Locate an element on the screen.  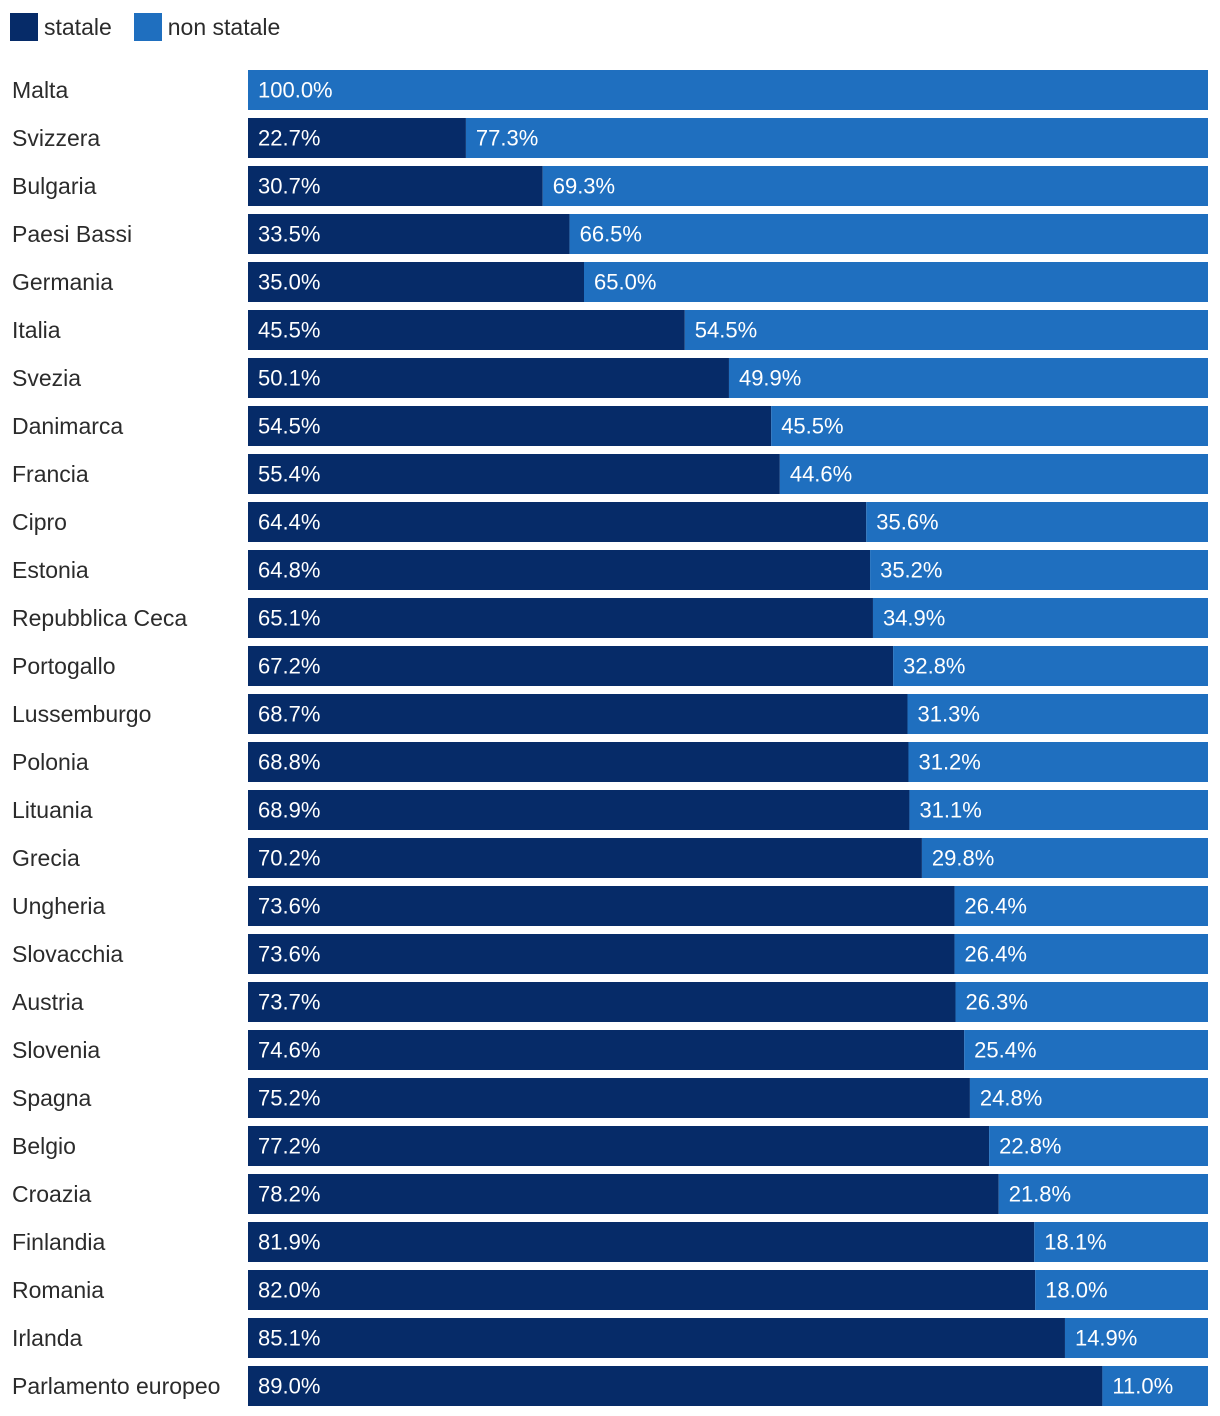
bar-row-svezia: Svezia 50.1% 49.9% is located at coordinates (610, 378).